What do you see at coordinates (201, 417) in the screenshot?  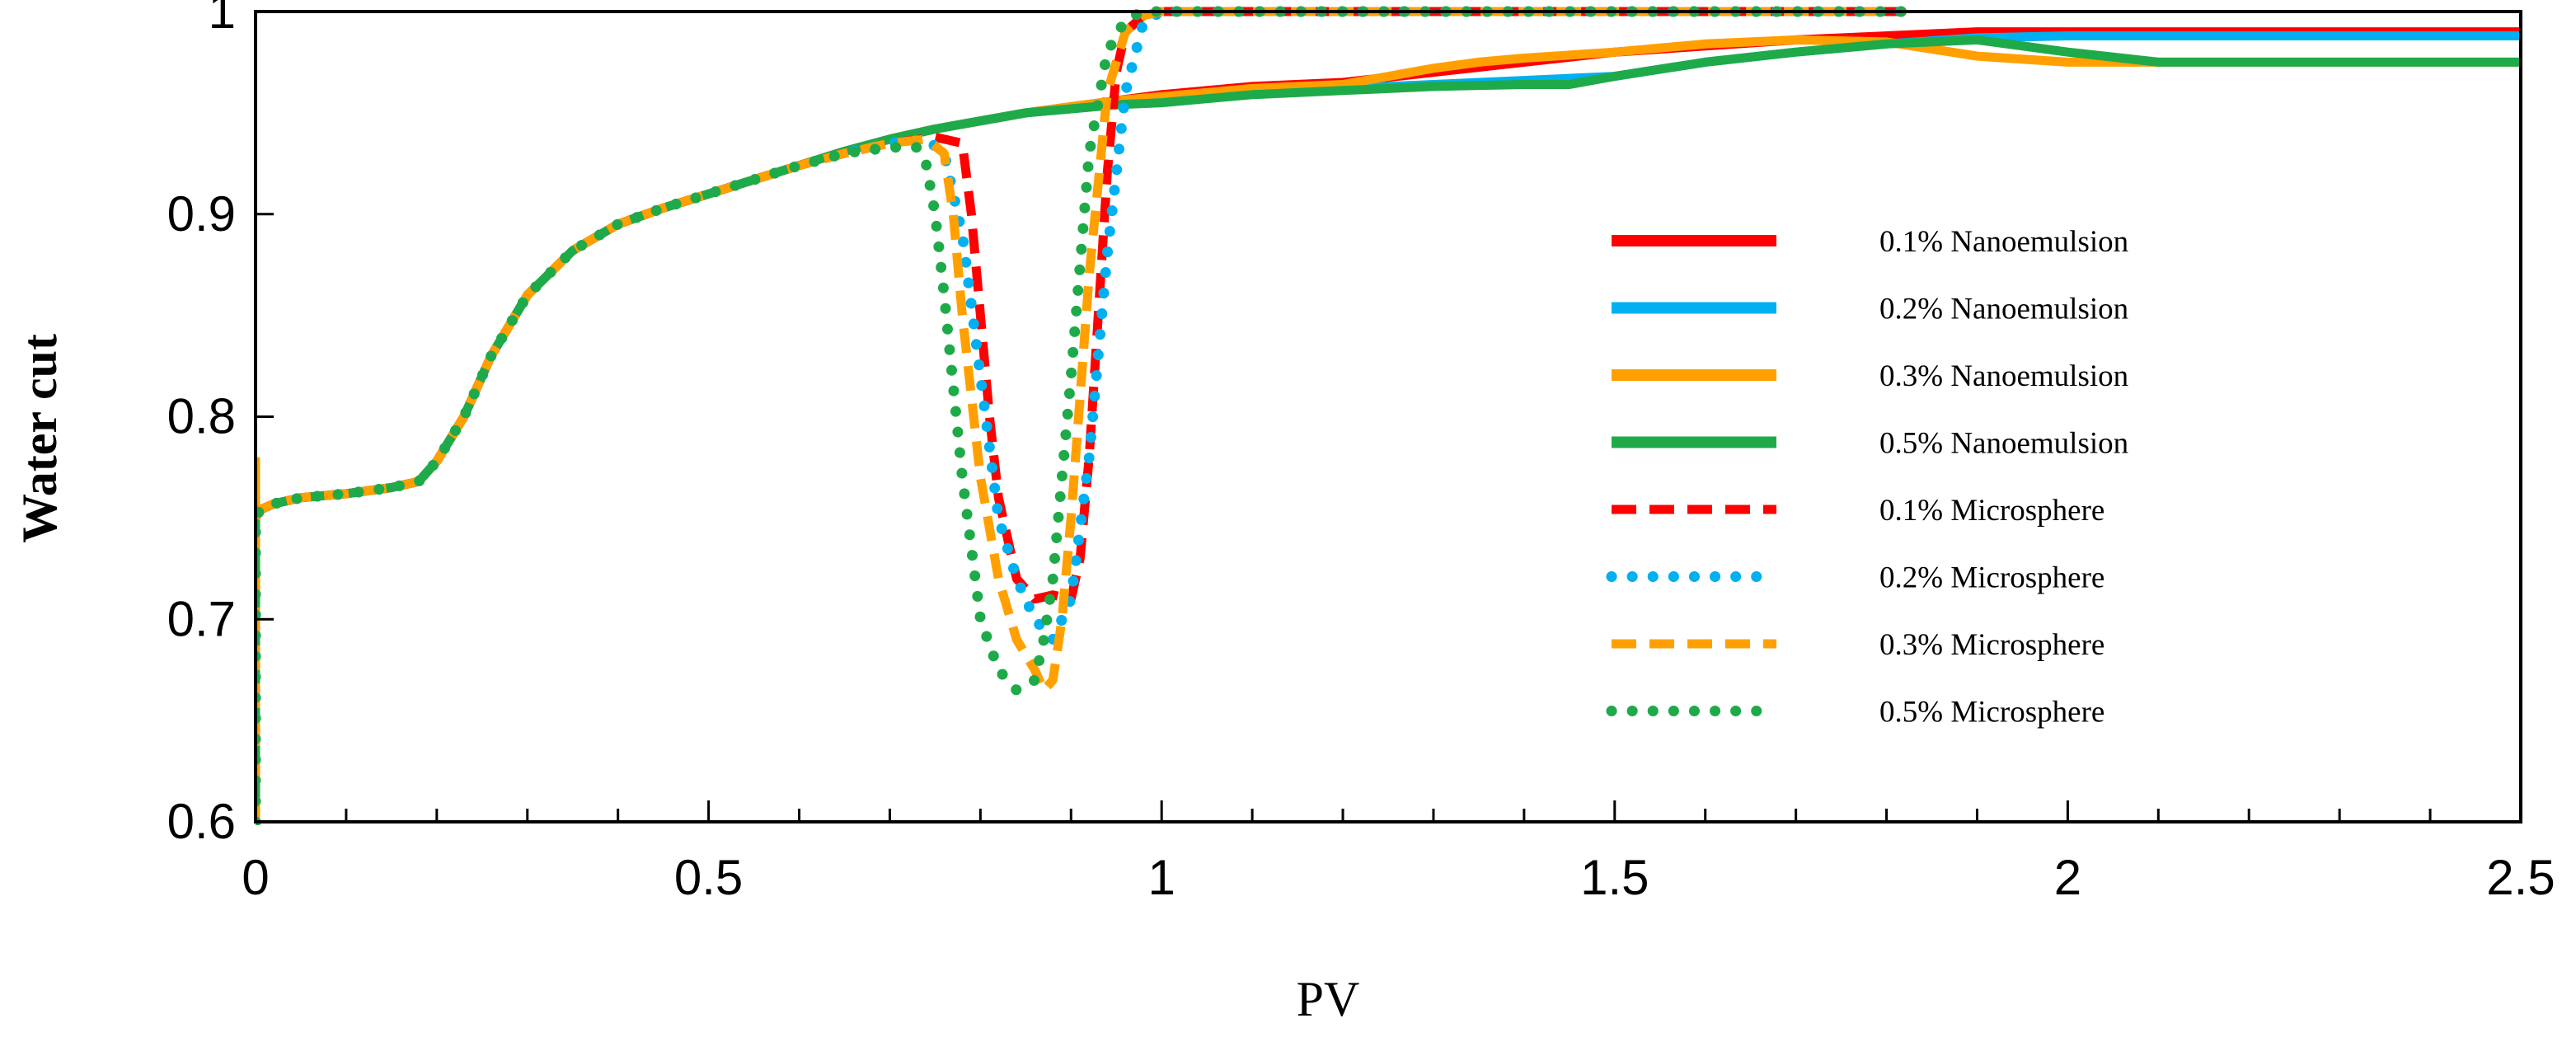 I see `y-tick-label: 0.8` at bounding box center [201, 417].